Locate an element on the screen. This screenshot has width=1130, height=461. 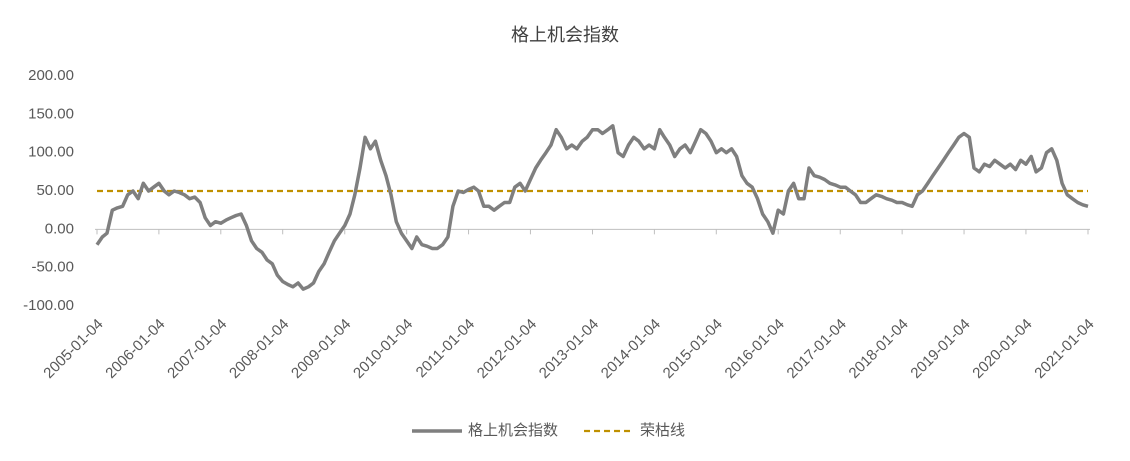
legend-label: 格上机会指数 is located at coordinates (513, 430).